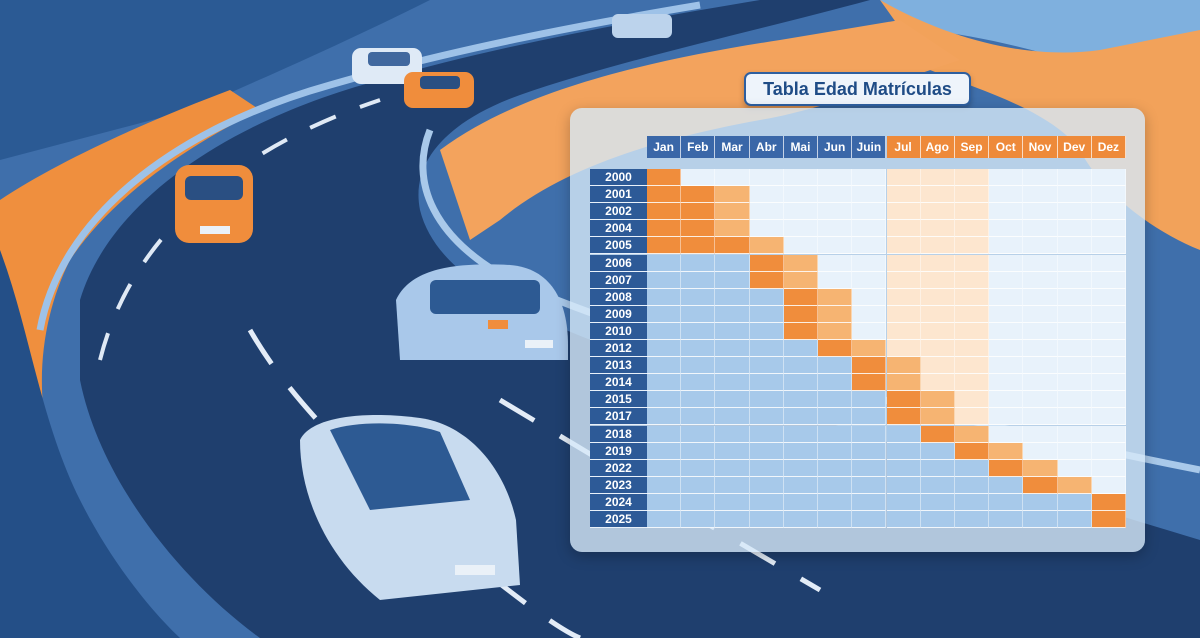 The image size is (1200, 638). What do you see at coordinates (214, 204) in the screenshot?
I see `car-orange-front` at bounding box center [214, 204].